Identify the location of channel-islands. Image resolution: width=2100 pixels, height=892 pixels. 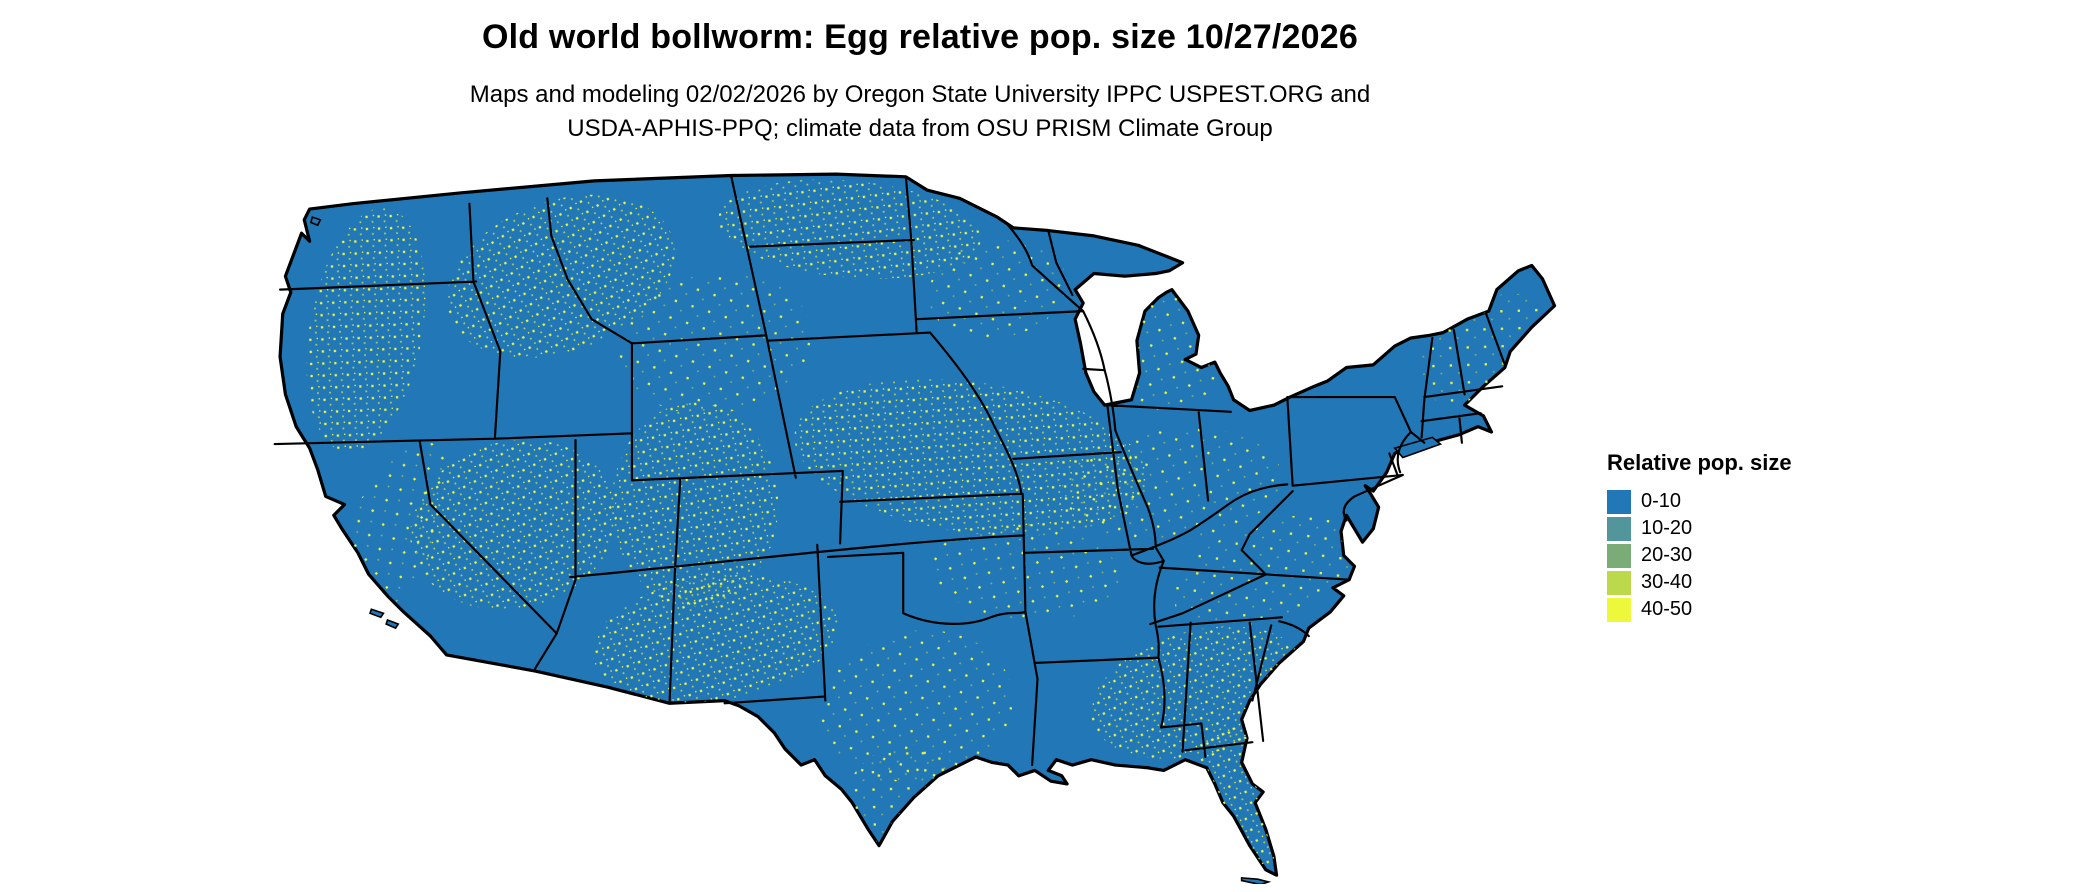
(384, 619).